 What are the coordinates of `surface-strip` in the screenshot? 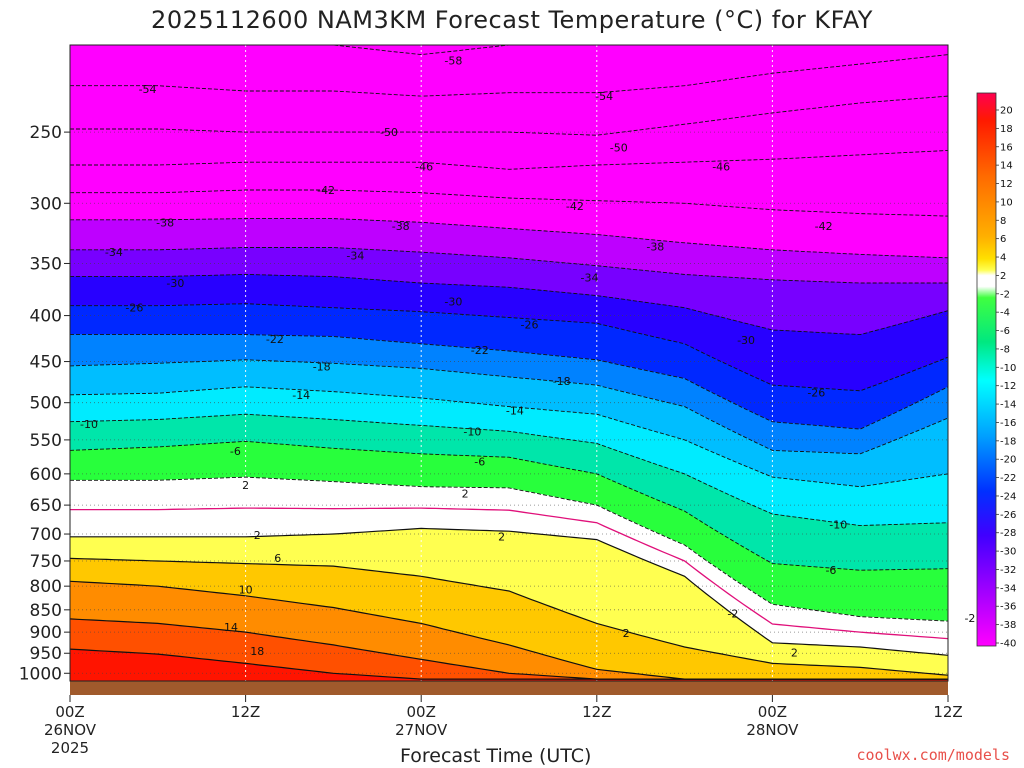 It's located at (509, 688).